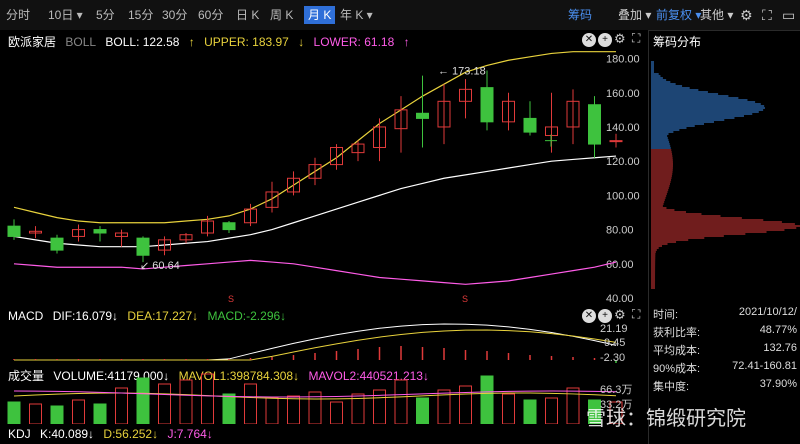  Describe the element at coordinates (131, 434) in the screenshot. I see `d-value: D:56.252↓` at that location.